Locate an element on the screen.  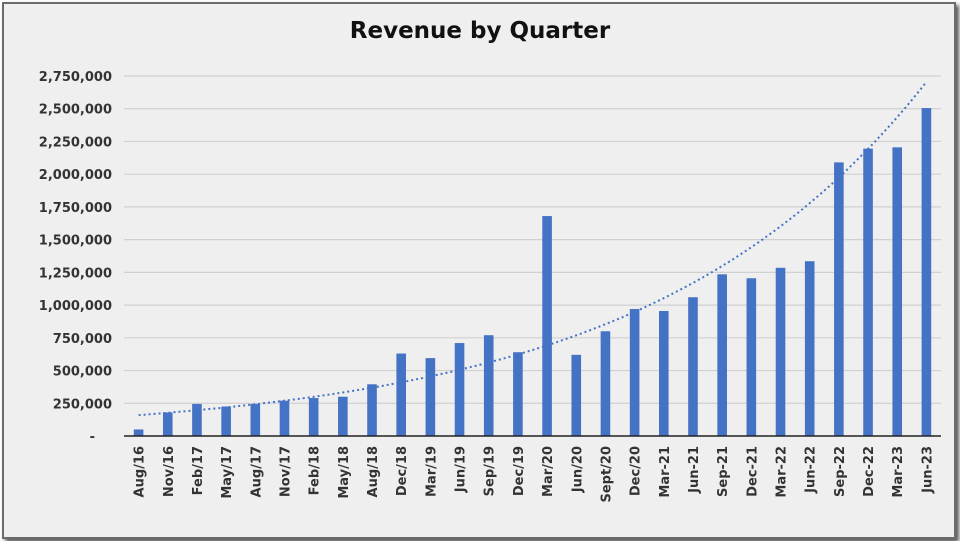
x-tick-label: Nov/16 is located at coordinates (169, 471).